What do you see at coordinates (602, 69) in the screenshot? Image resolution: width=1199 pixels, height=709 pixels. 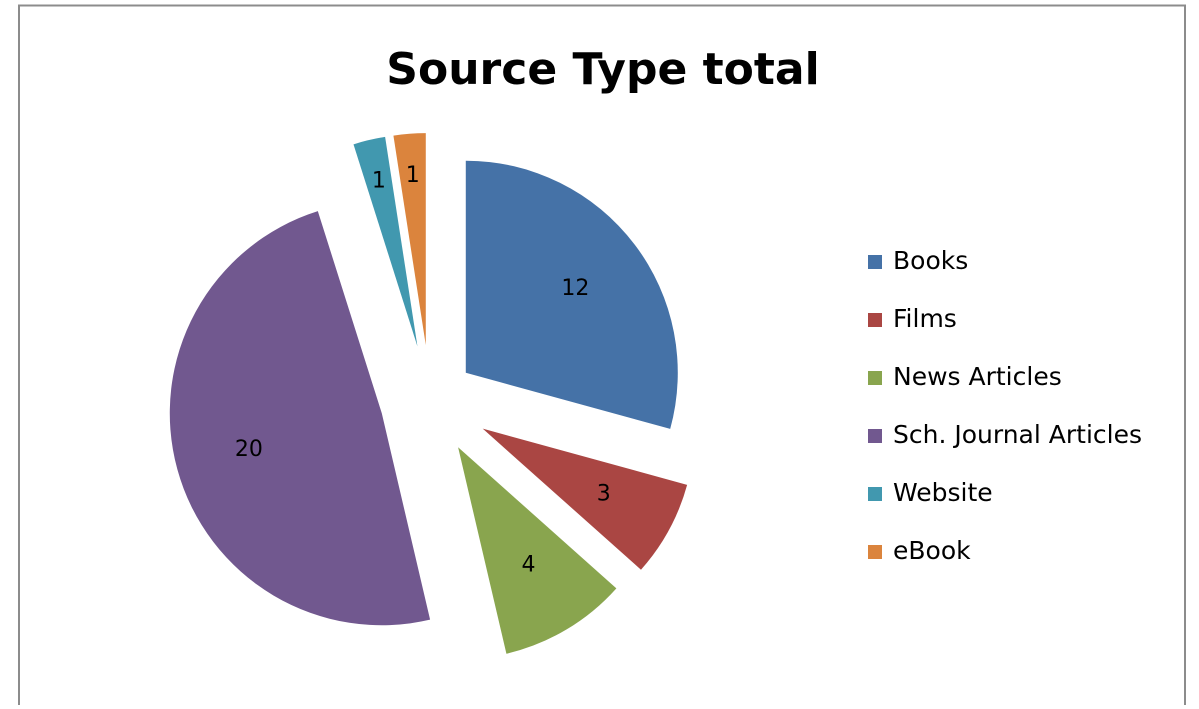 I see `chart-title: Source Type total` at bounding box center [602, 69].